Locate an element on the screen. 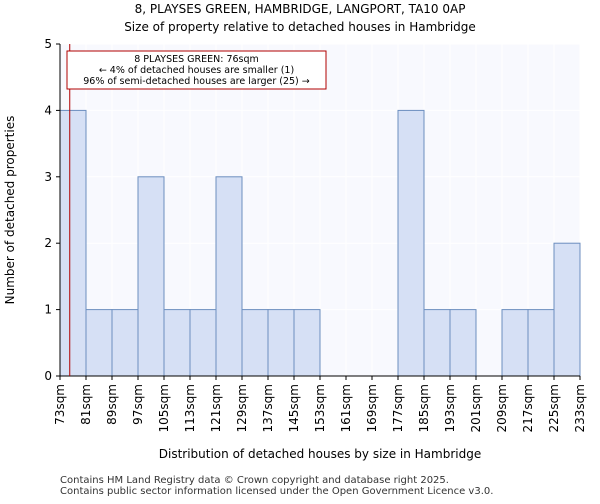  y-tick-label: 0 is located at coordinates (48, 376).